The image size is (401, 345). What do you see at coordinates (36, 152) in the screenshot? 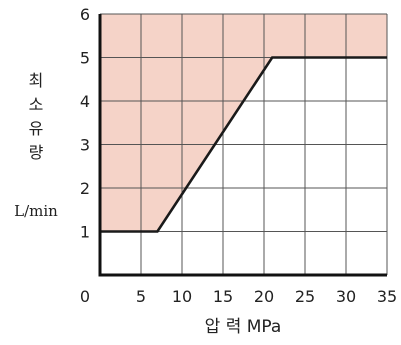
I see `y-axis-label-char: 량` at bounding box center [36, 152].